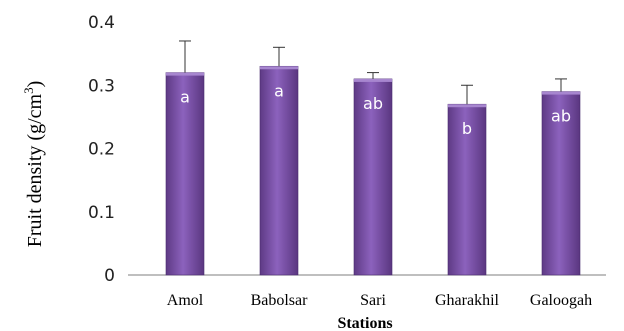 The height and width of the screenshot is (331, 624). Describe the element at coordinates (373, 72) in the screenshot. I see `error-bars` at that location.